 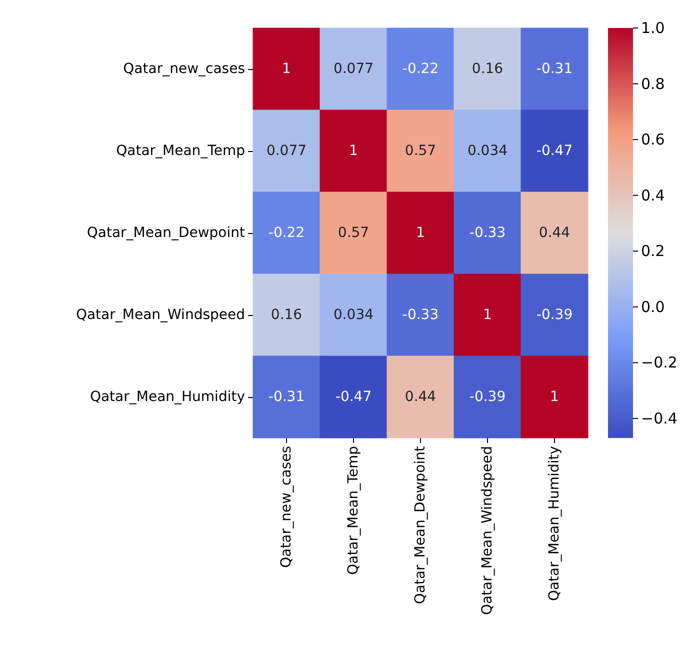 What do you see at coordinates (167, 397) in the screenshot?
I see `y-tick-label: Qatar_Mean_Humidity` at bounding box center [167, 397].